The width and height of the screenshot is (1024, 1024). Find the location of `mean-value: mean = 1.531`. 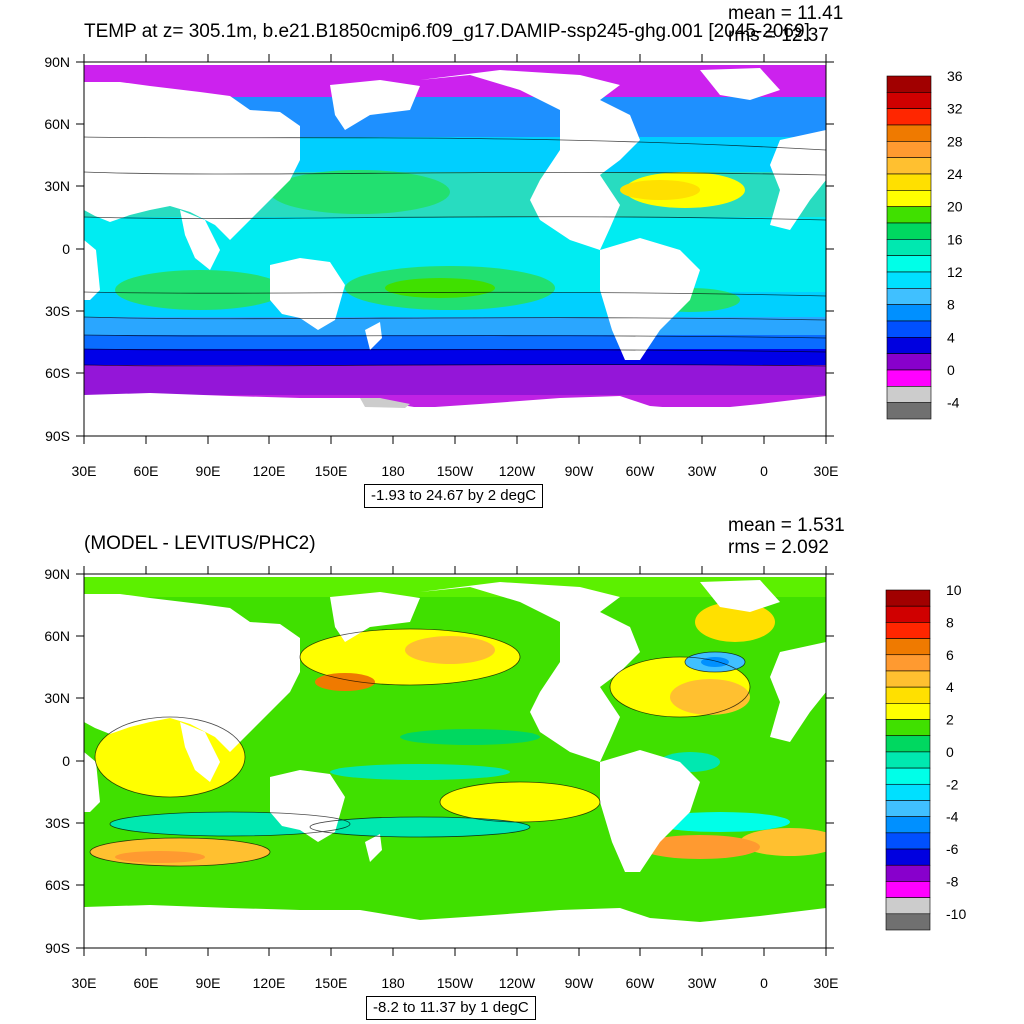

mean-value: mean = 1.531 is located at coordinates (786, 525).